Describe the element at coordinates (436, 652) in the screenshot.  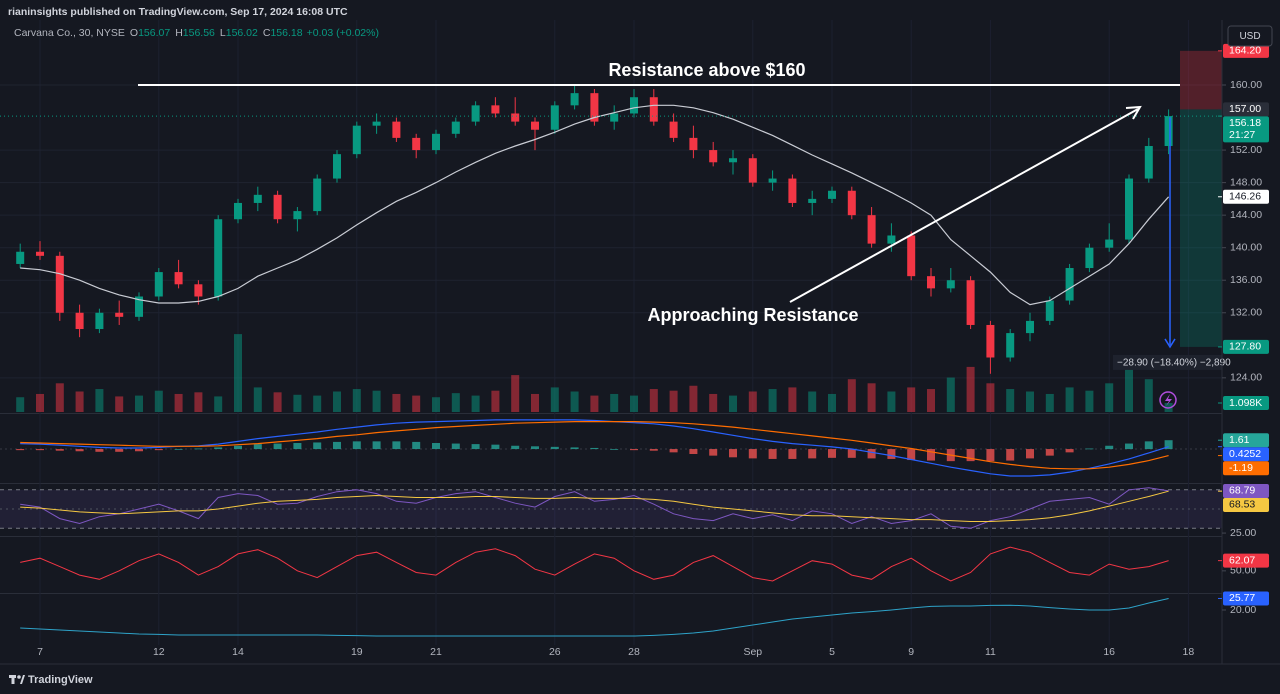
I see `x-tick-label: 21` at that location.